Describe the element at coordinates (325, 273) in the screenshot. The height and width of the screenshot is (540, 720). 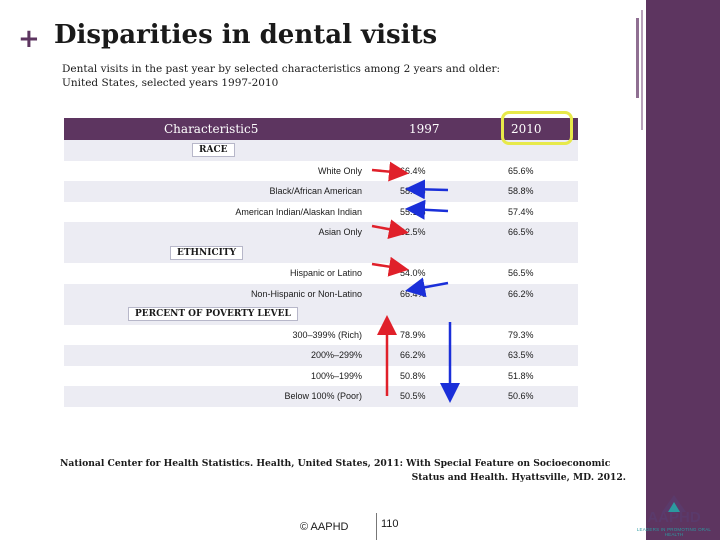
I see `row-label: Hispanic or Latino` at that location.